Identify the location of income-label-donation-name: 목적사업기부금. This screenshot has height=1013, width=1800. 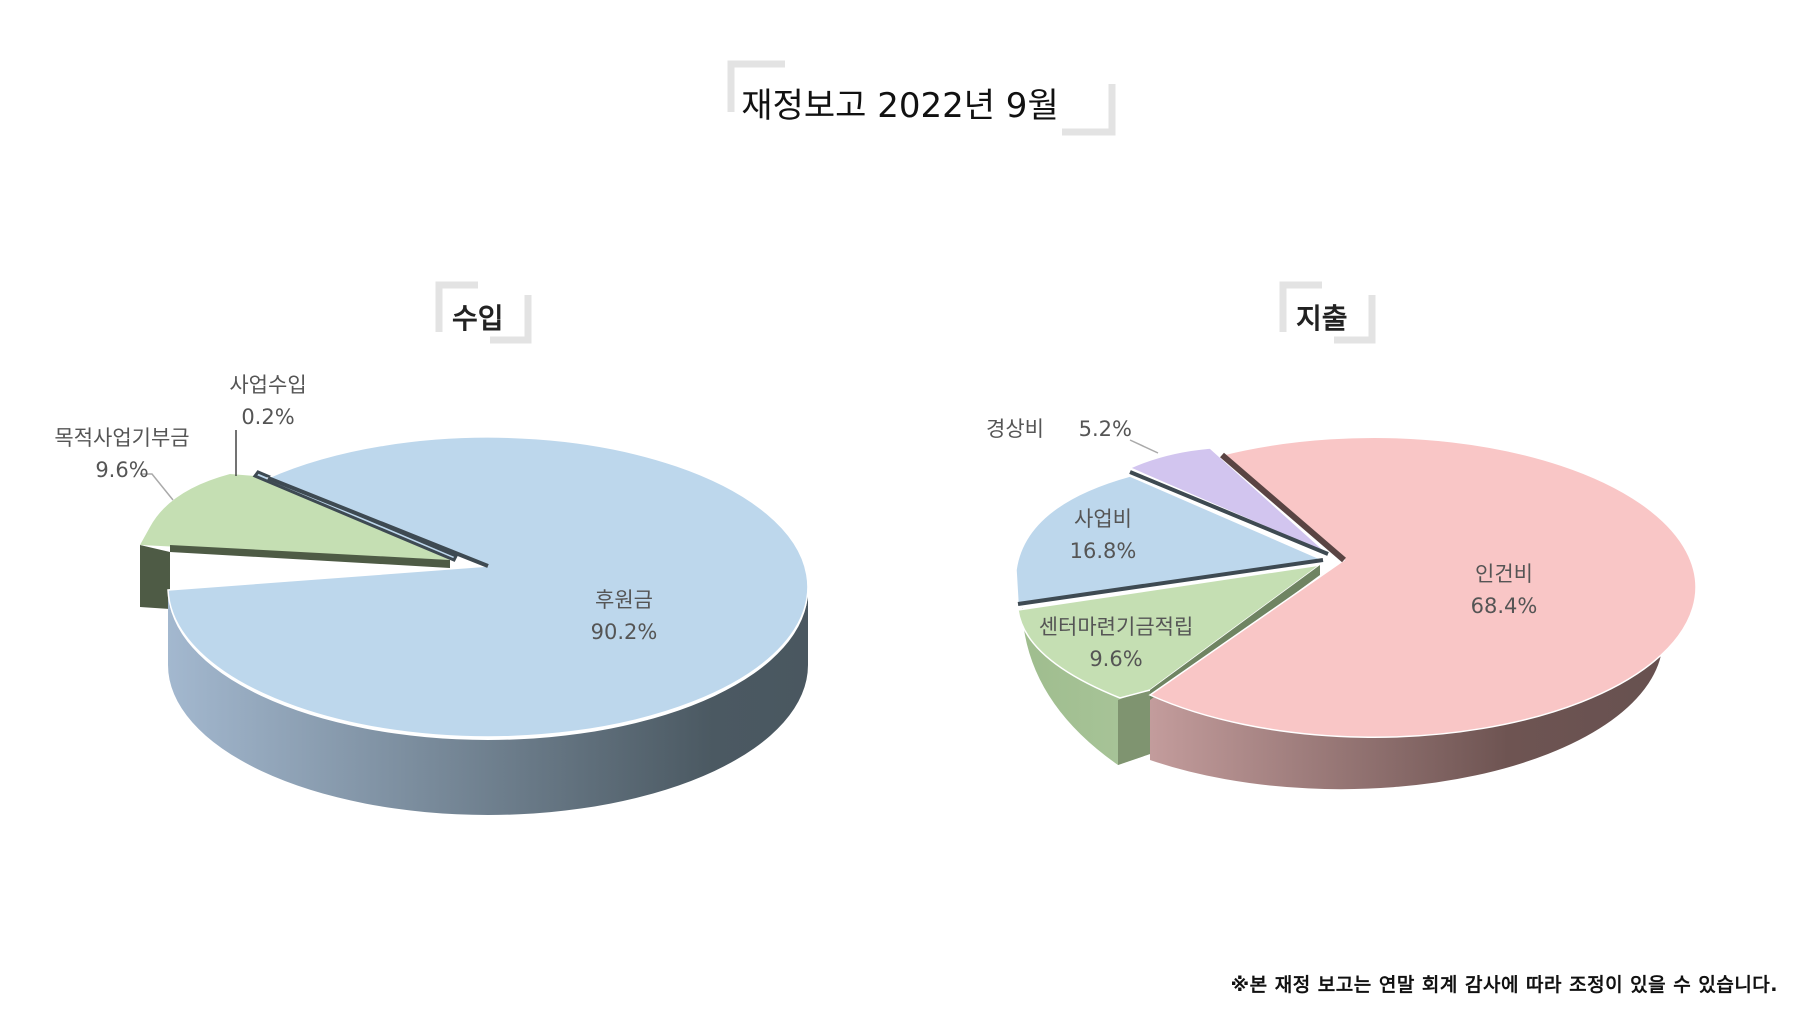
(121, 438).